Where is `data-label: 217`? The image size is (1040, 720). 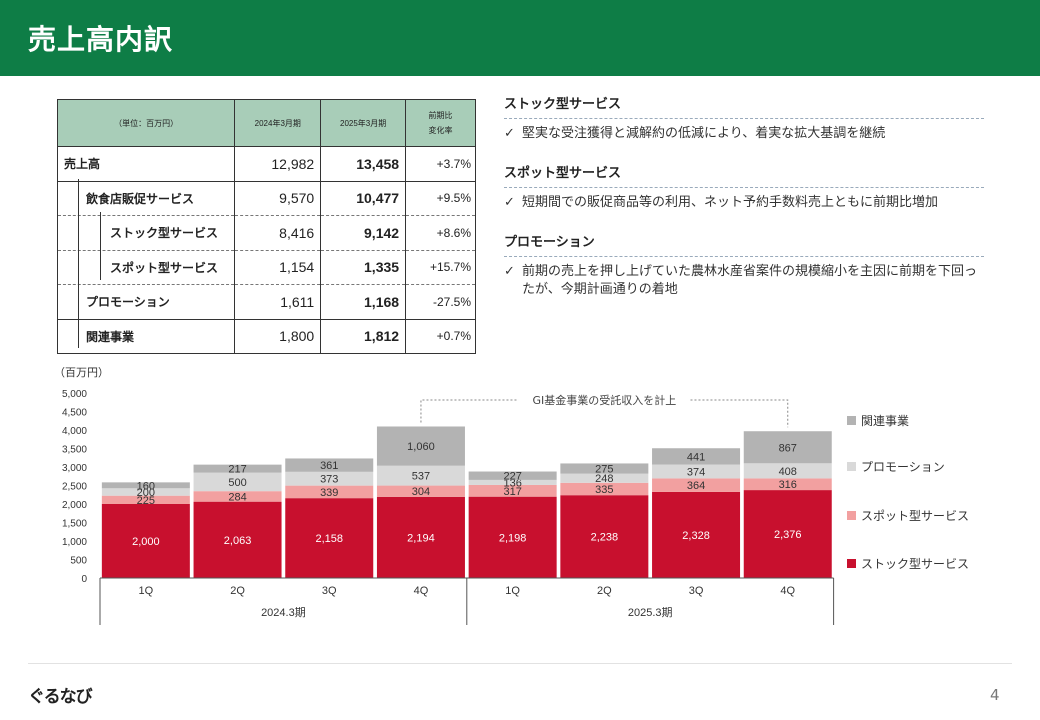
data-label: 217 is located at coordinates (237, 470).